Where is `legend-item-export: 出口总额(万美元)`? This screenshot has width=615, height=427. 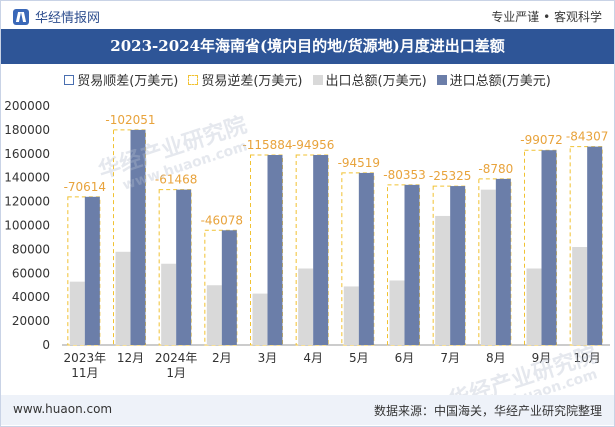
legend-item-export: 出口总额(万美元) is located at coordinates (369, 79).